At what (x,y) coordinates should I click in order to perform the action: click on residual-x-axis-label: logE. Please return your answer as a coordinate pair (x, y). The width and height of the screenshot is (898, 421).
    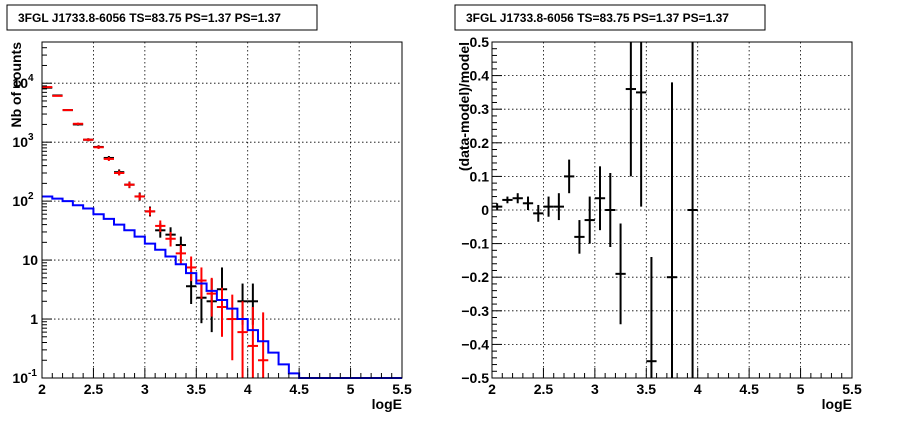
    Looking at the image, I should click on (837, 404).